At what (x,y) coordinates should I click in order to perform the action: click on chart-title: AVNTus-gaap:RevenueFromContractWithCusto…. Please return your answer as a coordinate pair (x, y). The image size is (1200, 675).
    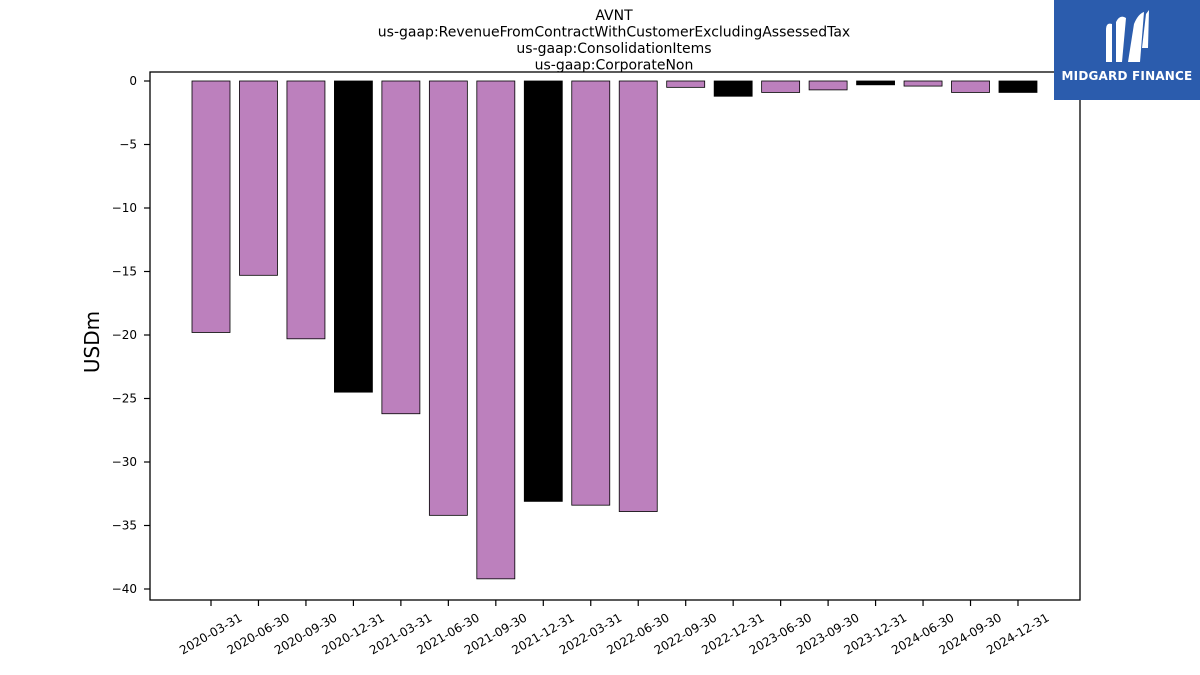
    Looking at the image, I should click on (614, 41).